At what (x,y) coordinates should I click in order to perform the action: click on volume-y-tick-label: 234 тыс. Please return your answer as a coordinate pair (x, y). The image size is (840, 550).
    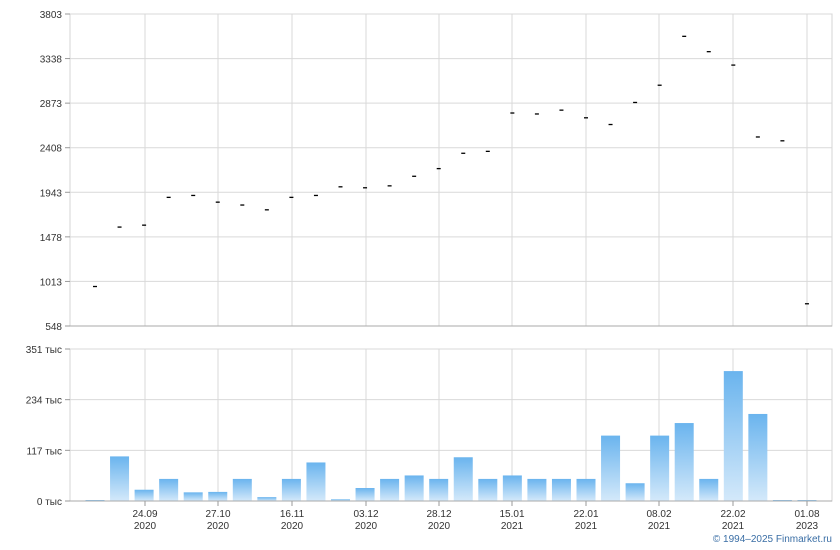
    Looking at the image, I should click on (44, 401).